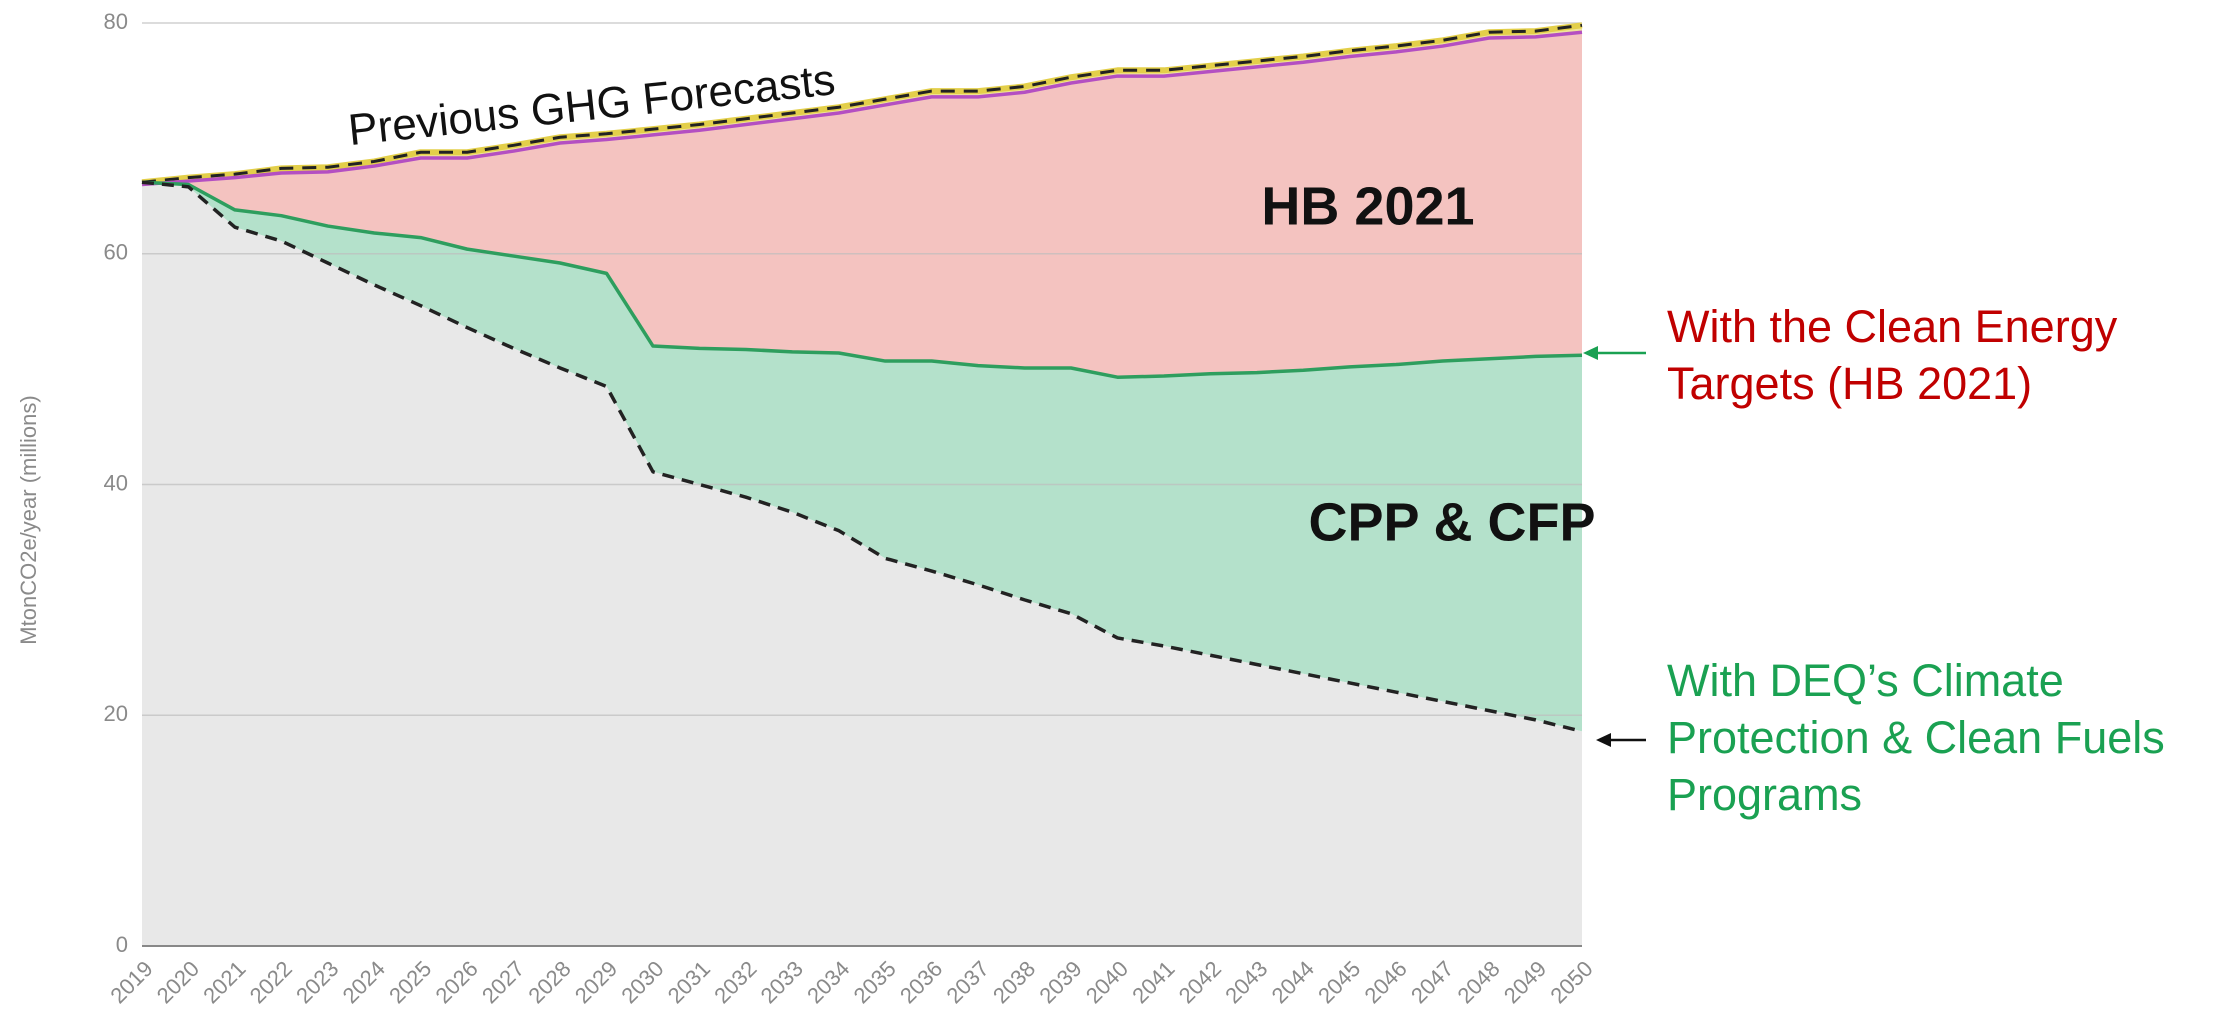 The image size is (2223, 1015). I want to click on x-tick-label: 2026, so click(457, 982).